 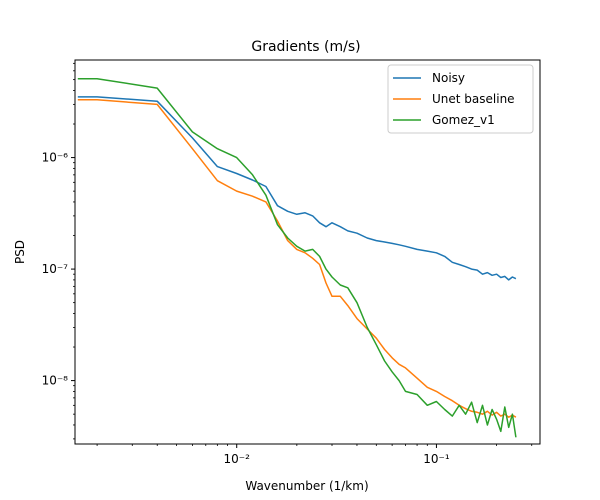 What do you see at coordinates (55, 381) in the screenshot?
I see `y-tick-label-0: 10⁻⁸` at bounding box center [55, 381].